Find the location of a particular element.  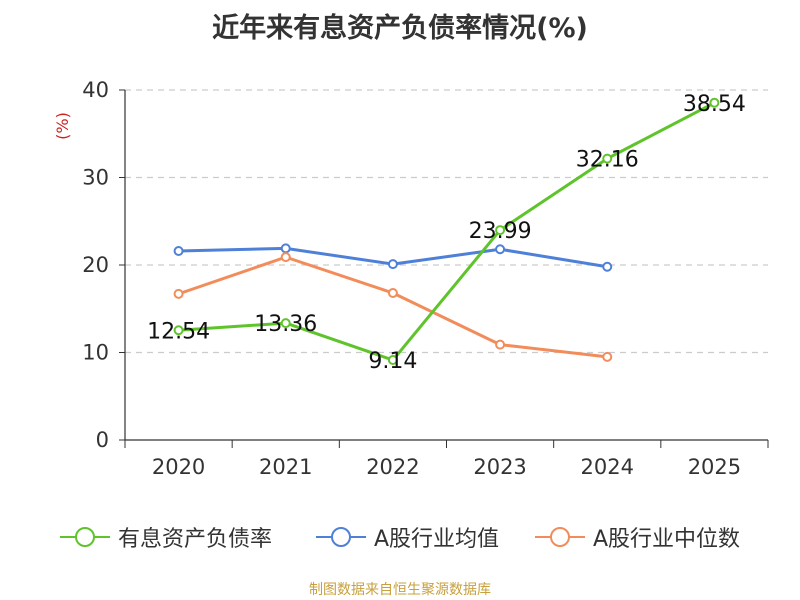

x-tick-label: 2021 is located at coordinates (285, 467).